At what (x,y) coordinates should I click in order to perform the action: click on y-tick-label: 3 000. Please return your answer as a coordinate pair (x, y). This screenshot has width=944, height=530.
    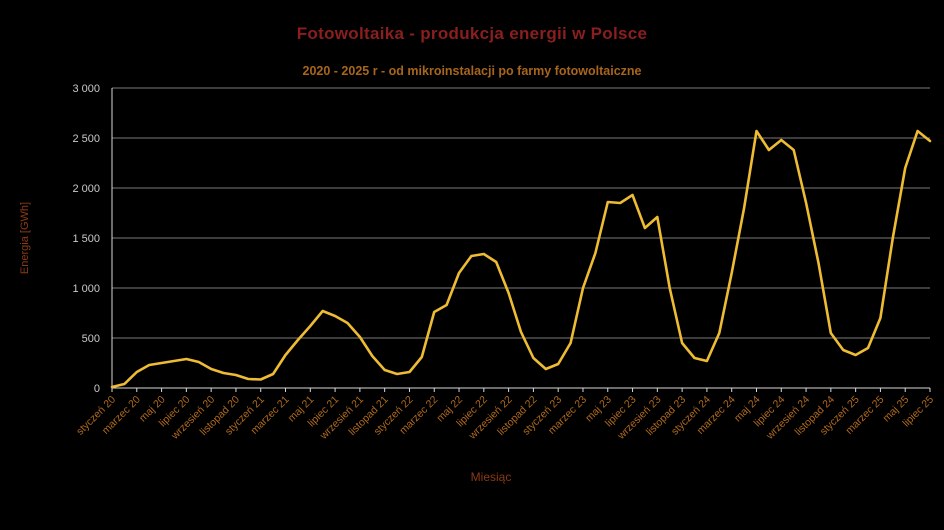
    Looking at the image, I should click on (86, 89).